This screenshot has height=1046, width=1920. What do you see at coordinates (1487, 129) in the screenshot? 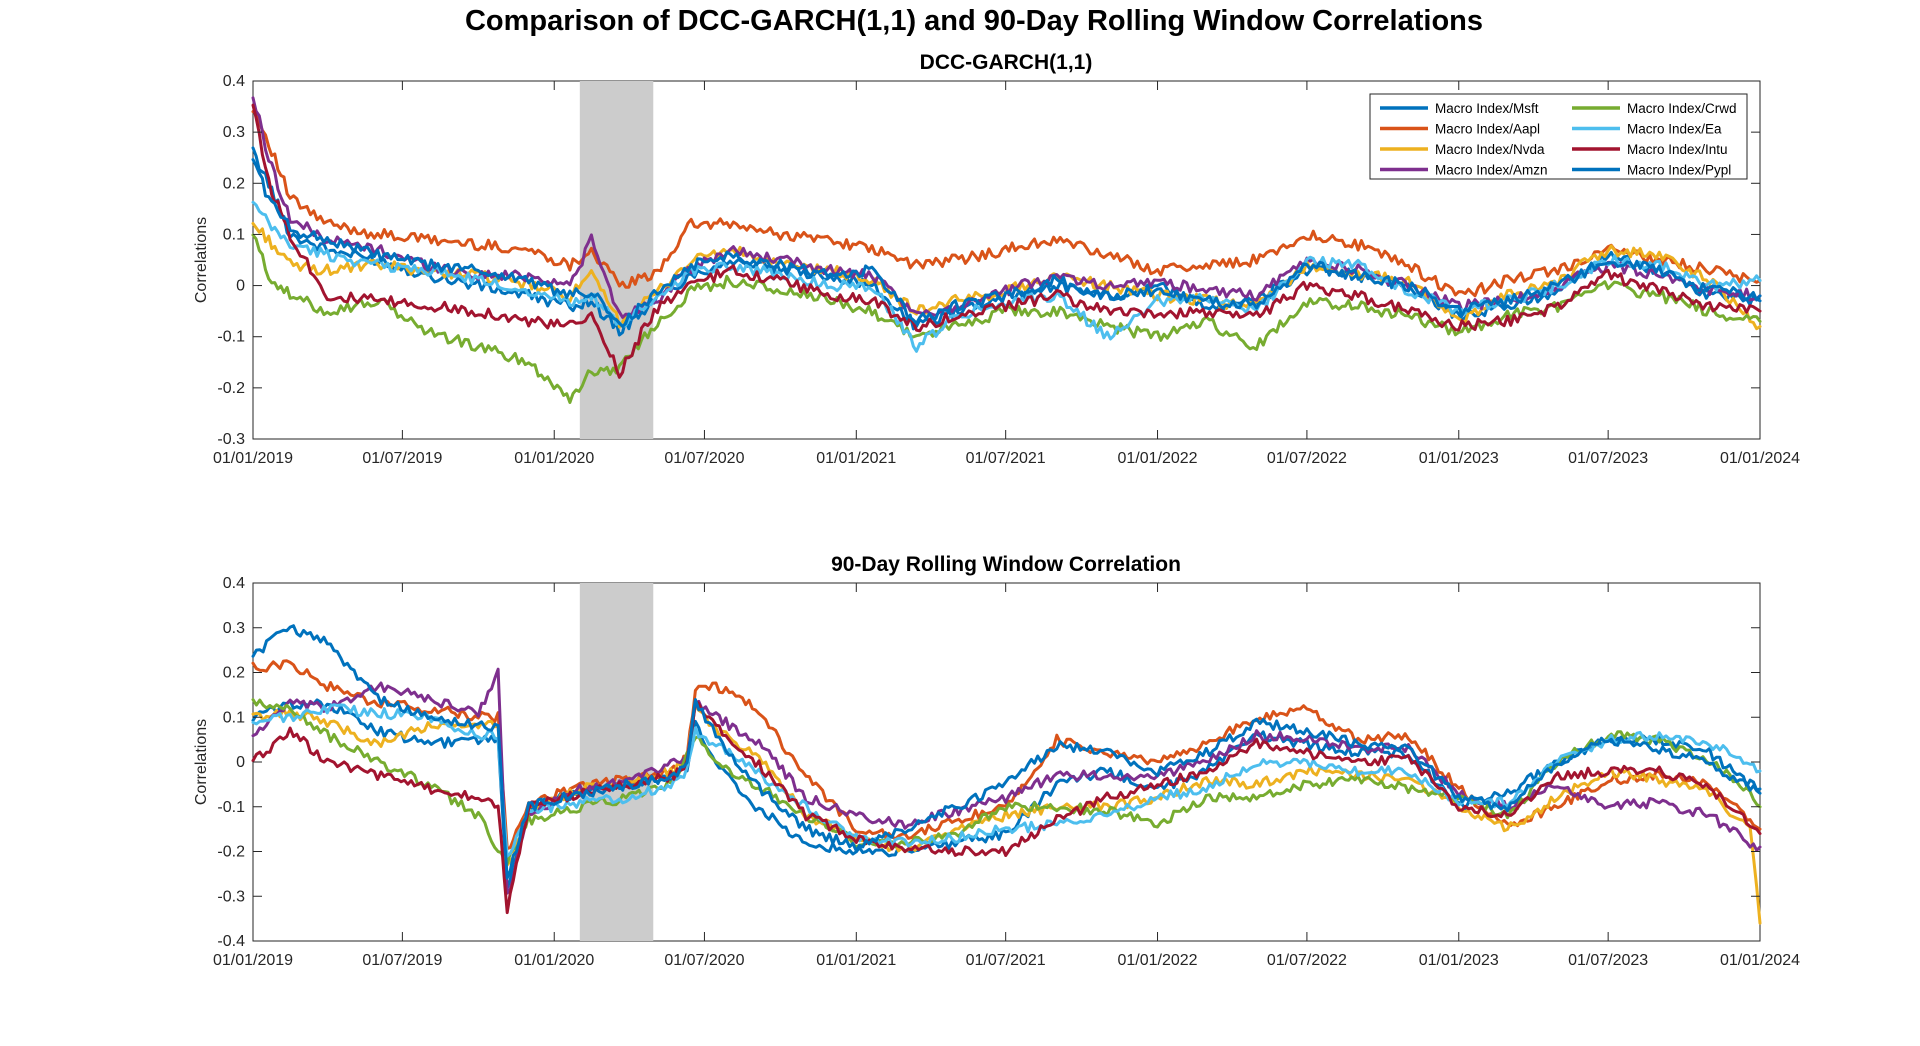
I see `legend-label-aapl: Macro Index/Aapl` at bounding box center [1487, 129].